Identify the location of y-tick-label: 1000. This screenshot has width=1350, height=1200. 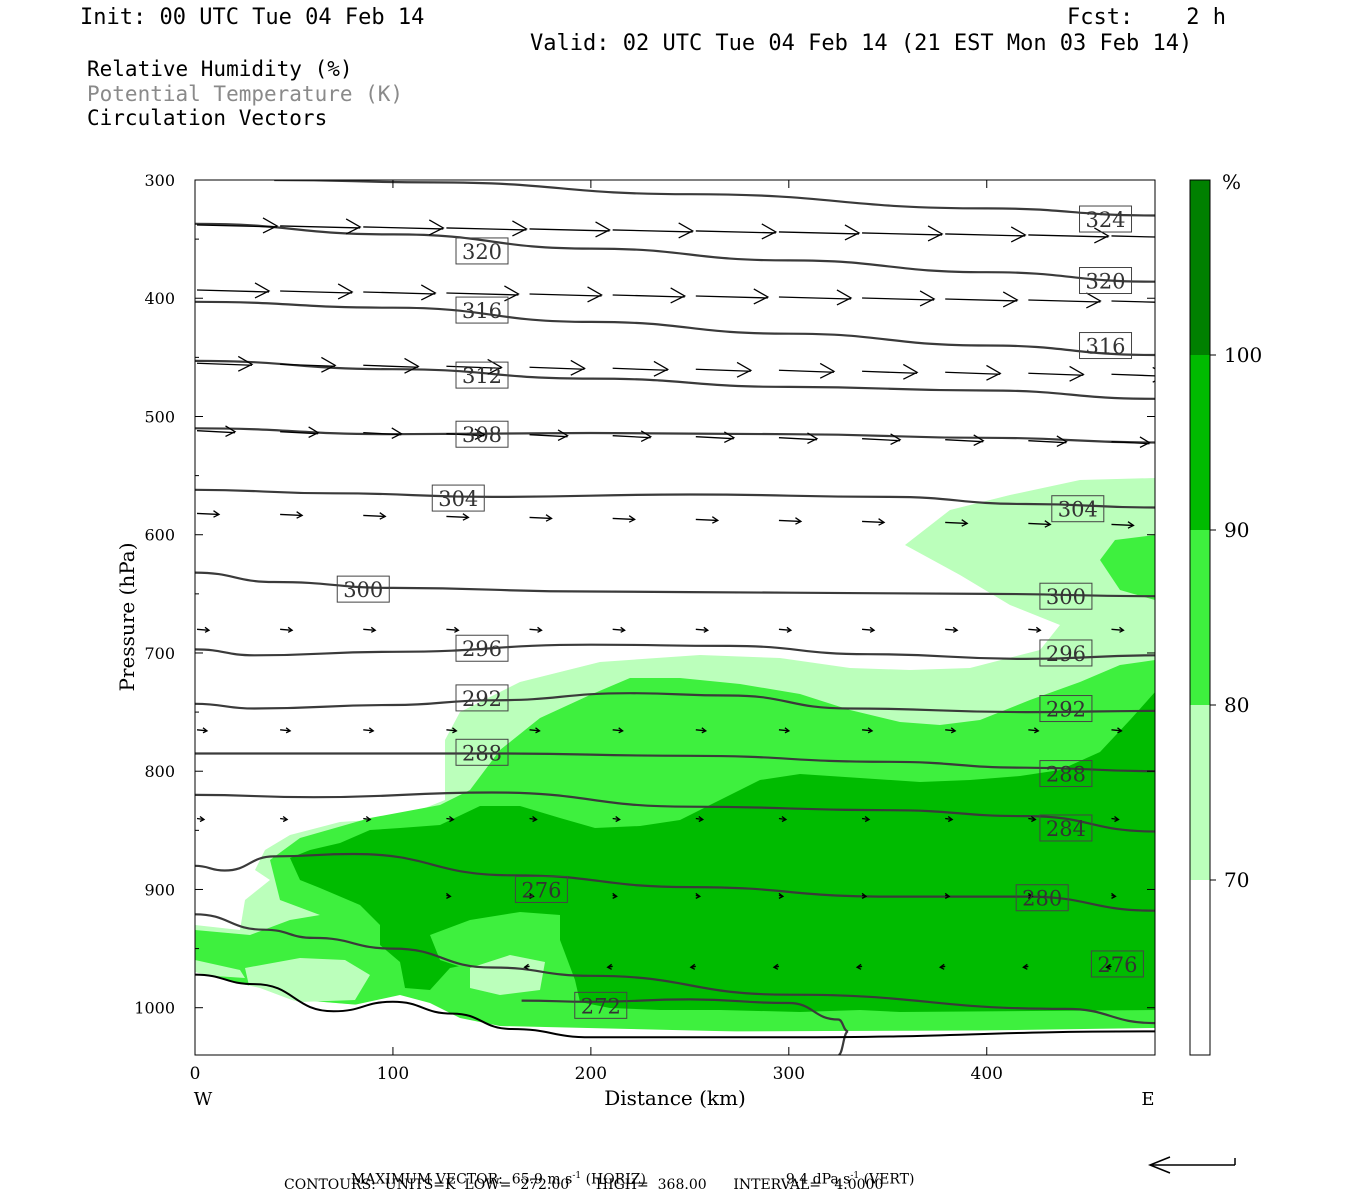
(154, 1008).